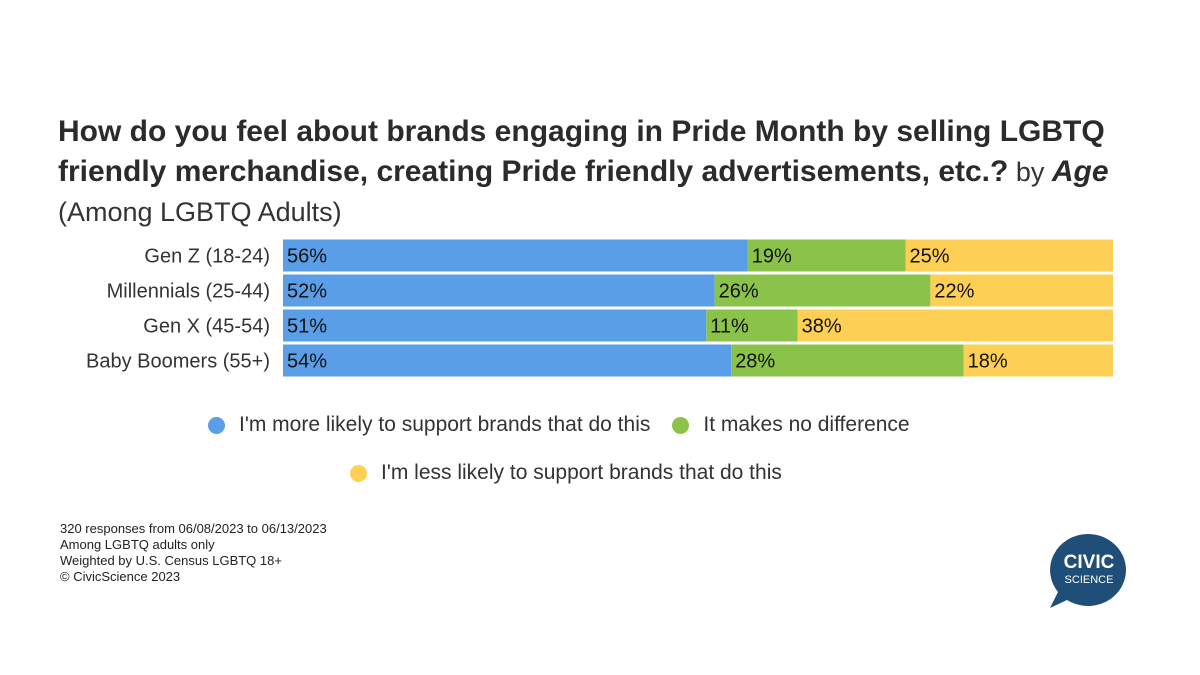 The height and width of the screenshot is (675, 1200). What do you see at coordinates (729, 327) in the screenshot?
I see `bar-value-label: 11%` at bounding box center [729, 327].